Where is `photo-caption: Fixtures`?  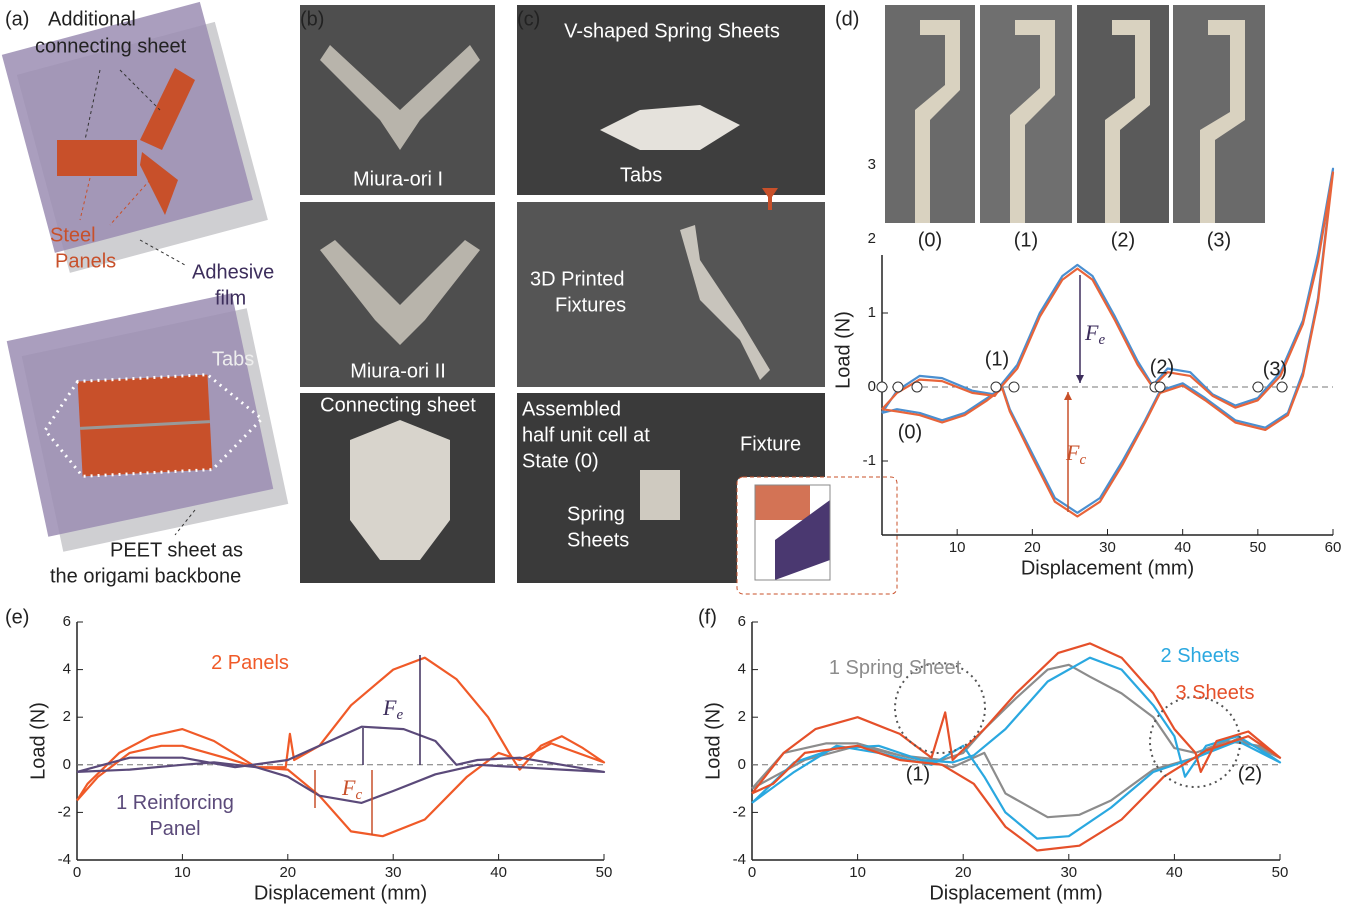
photo-caption: Fixtures is located at coordinates (590, 305).